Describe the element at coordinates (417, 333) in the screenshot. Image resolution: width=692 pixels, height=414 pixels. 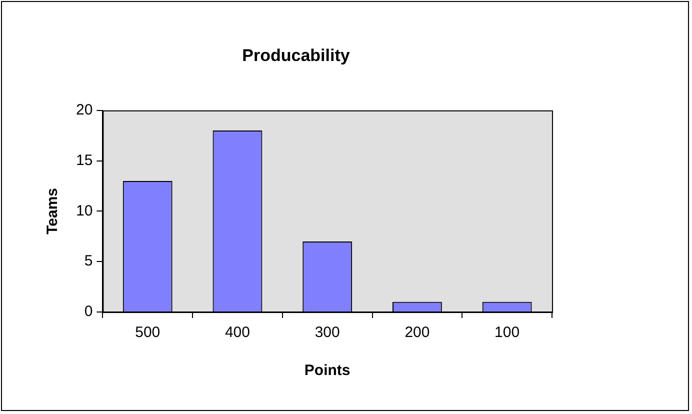
I see `x-tick-label: 200` at that location.